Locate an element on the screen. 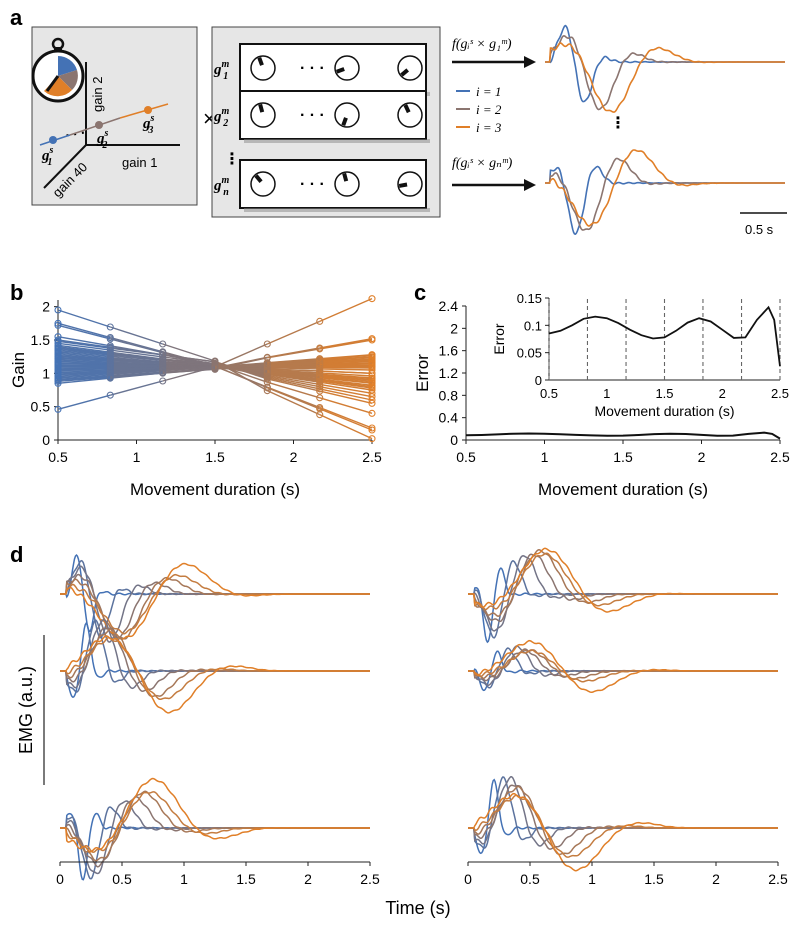 This screenshot has width=800, height=928. b-x-tick-label: 1 is located at coordinates (137, 457).